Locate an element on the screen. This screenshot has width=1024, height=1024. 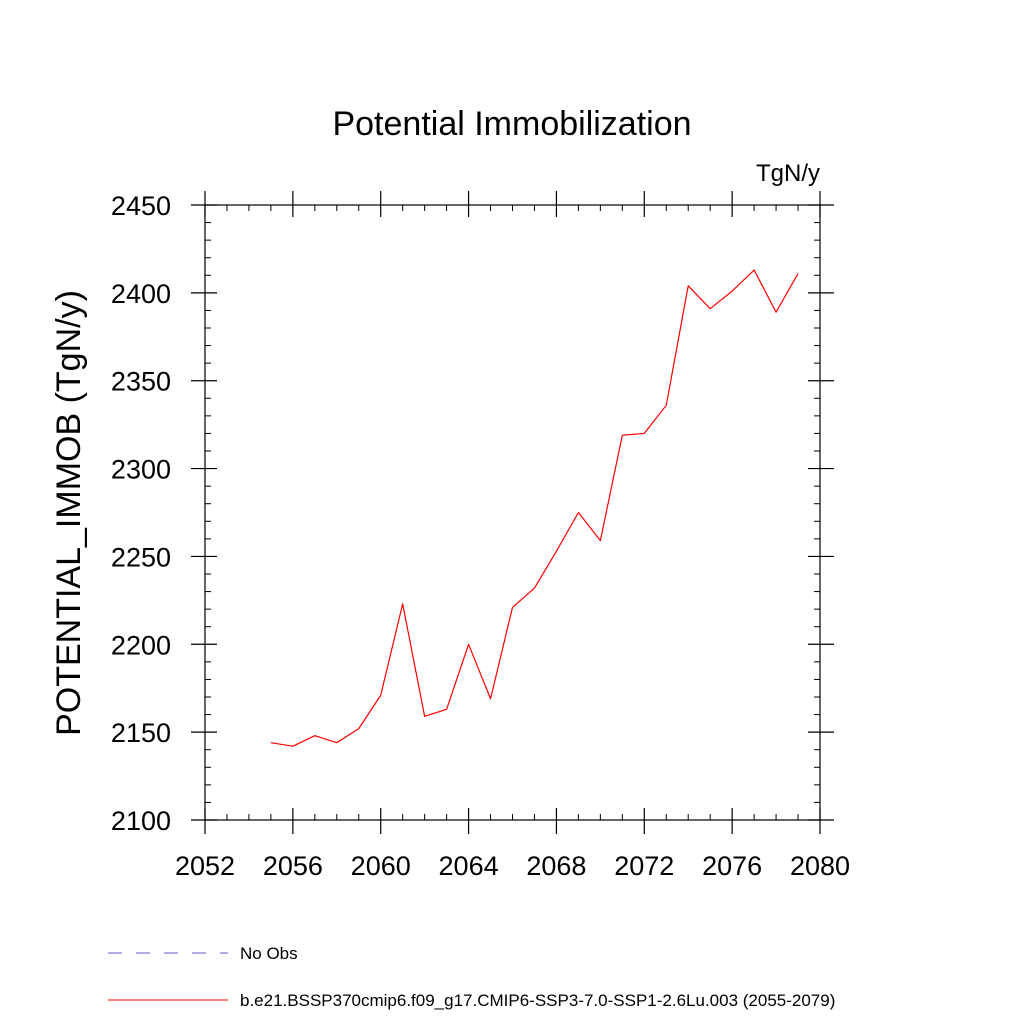
legend-label: No Obs is located at coordinates (269, 953).